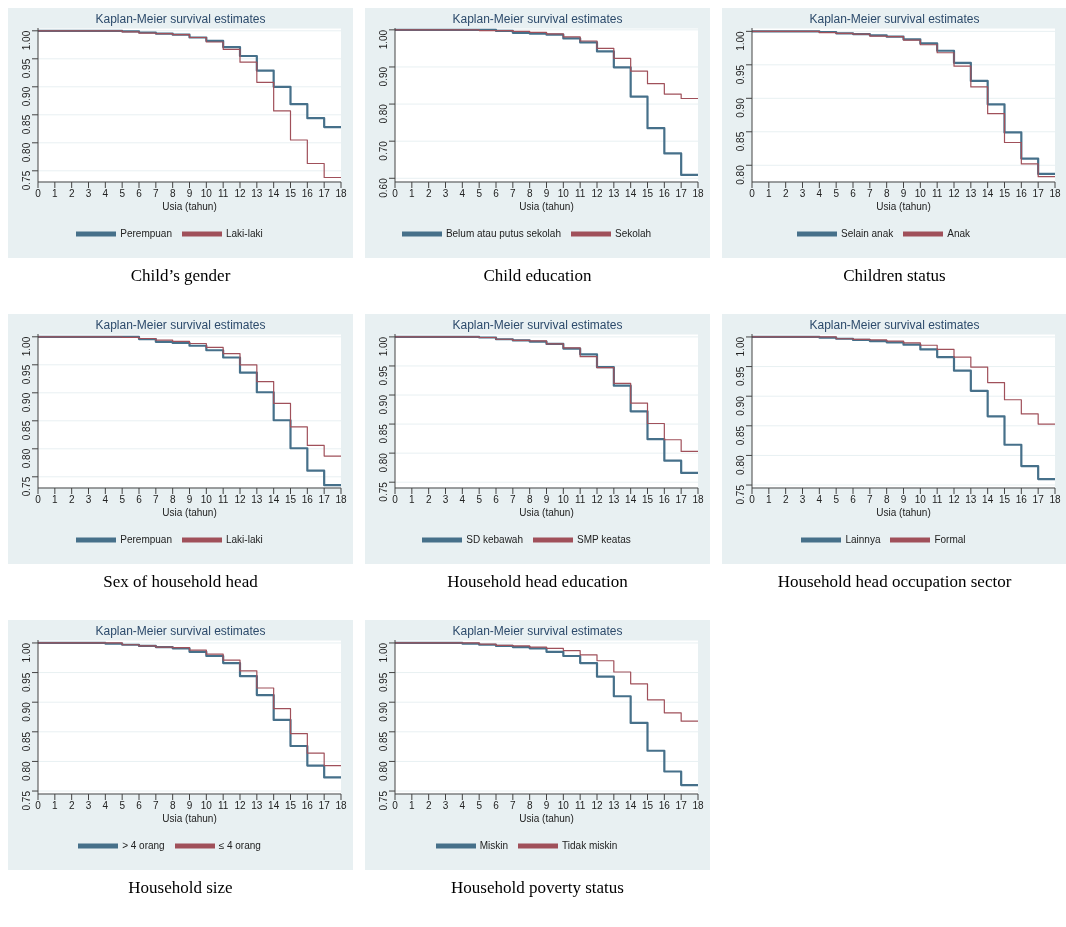  What do you see at coordinates (537, 582) in the screenshot?
I see `text: Household head education` at bounding box center [537, 582].